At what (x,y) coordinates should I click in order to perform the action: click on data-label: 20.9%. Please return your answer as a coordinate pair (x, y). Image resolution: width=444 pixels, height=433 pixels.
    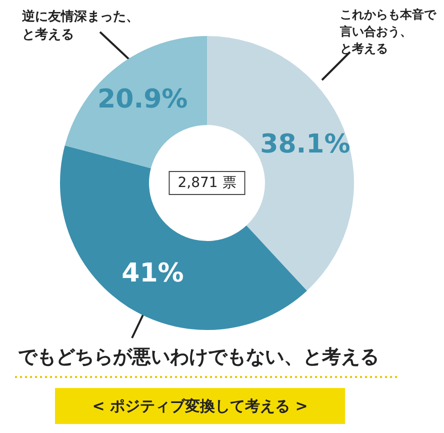
    Looking at the image, I should click on (143, 99).